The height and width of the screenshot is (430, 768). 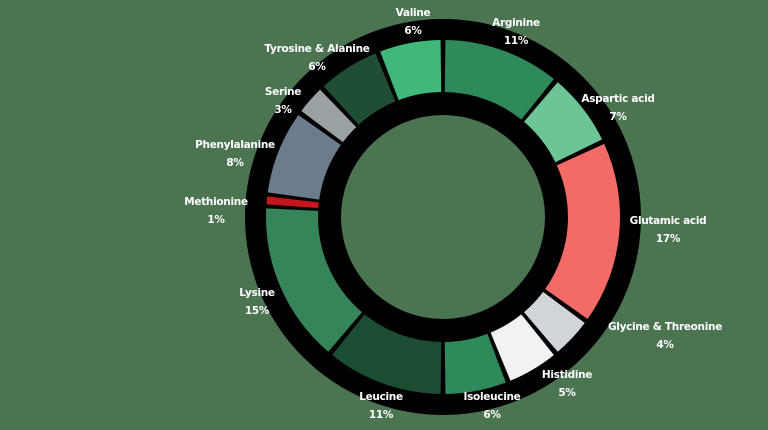 What do you see at coordinates (316, 58) in the screenshot?
I see `label-tyrosine-alanine: Tyrosine & Alanine 6%` at bounding box center [316, 58].